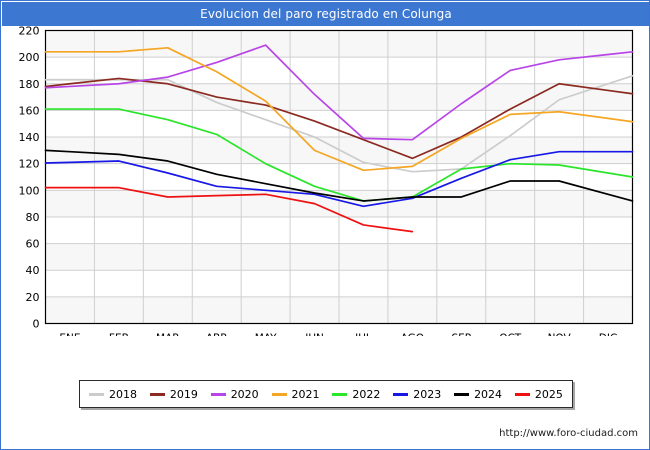  What do you see at coordinates (338, 335) in the screenshot?
I see `x-axis-tick-labels: ENE FEB MAR ABR MAY JUN JUL AGO SEP OCT NOV DIC` at bounding box center [338, 335].